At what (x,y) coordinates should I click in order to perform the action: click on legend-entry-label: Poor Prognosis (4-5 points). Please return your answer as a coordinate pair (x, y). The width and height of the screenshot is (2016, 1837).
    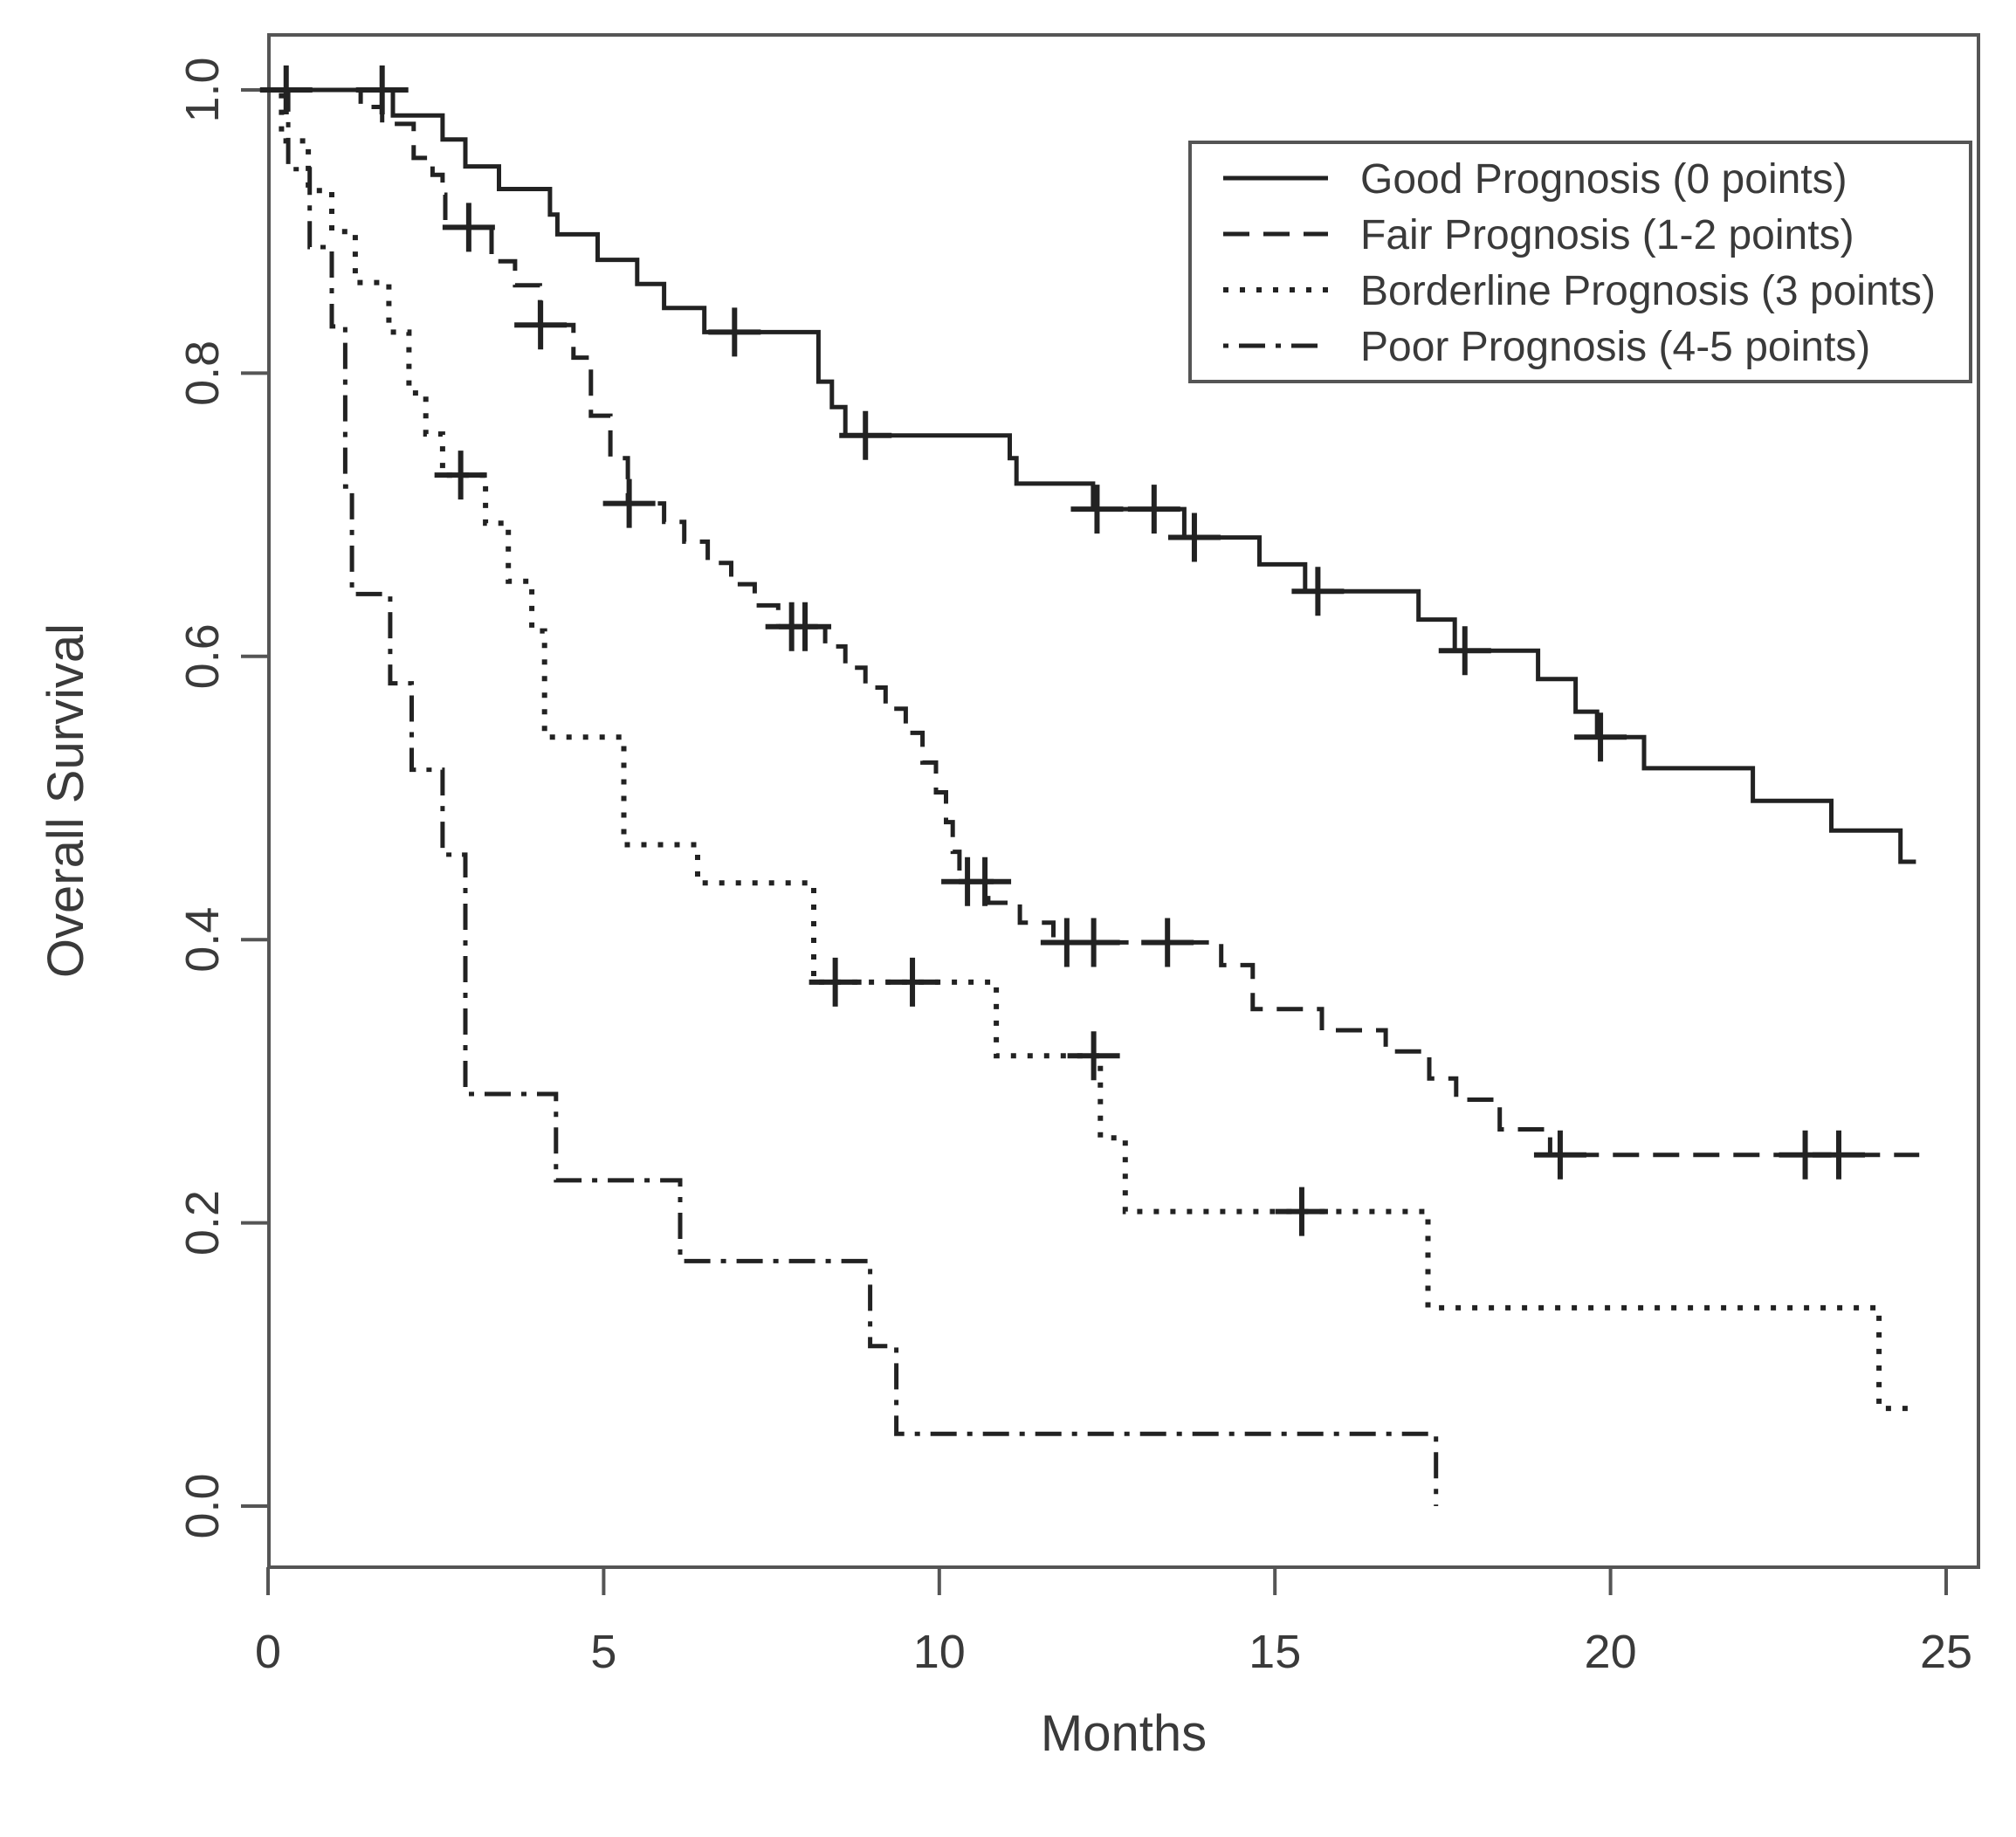
    Looking at the image, I should click on (1615, 347).